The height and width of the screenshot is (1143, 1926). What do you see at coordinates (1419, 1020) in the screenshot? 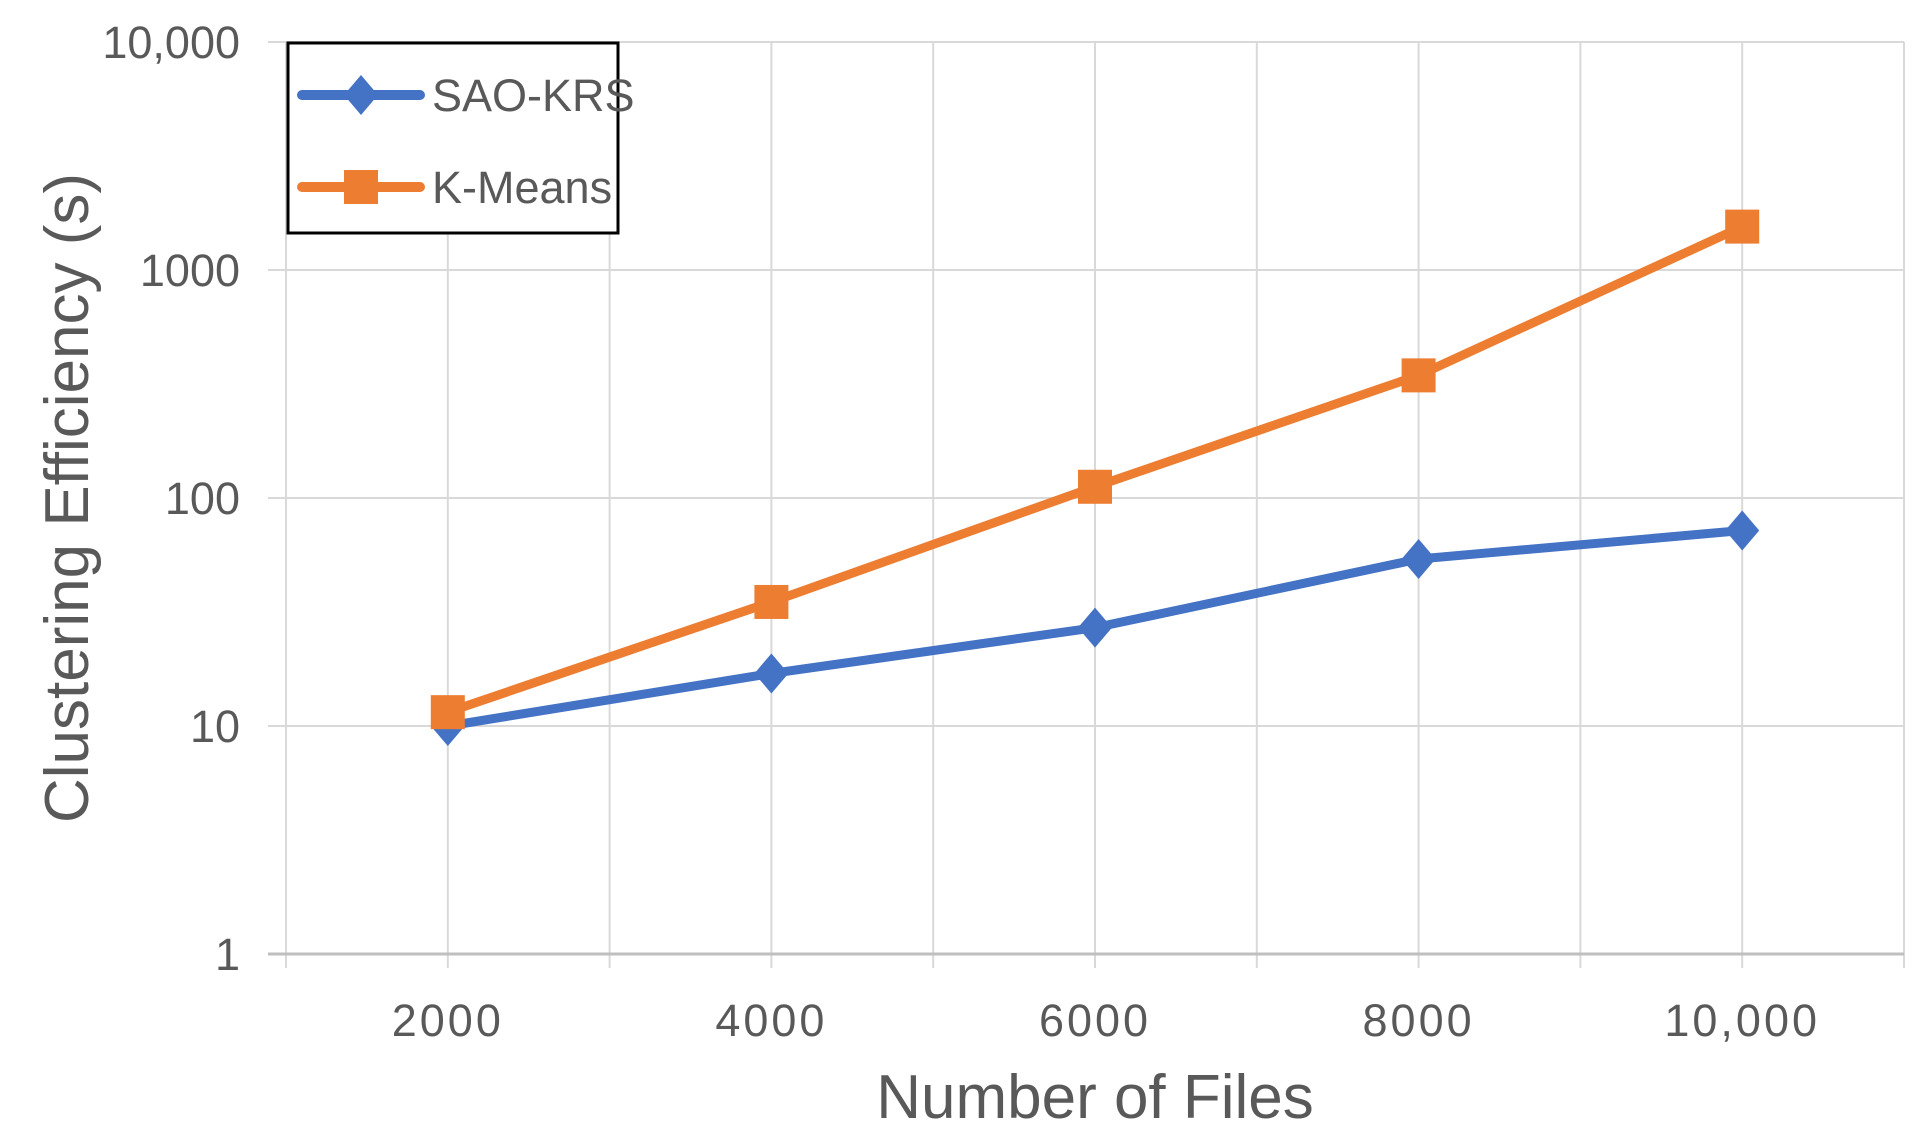
I see `x-tick-label: 8000` at bounding box center [1419, 1020].